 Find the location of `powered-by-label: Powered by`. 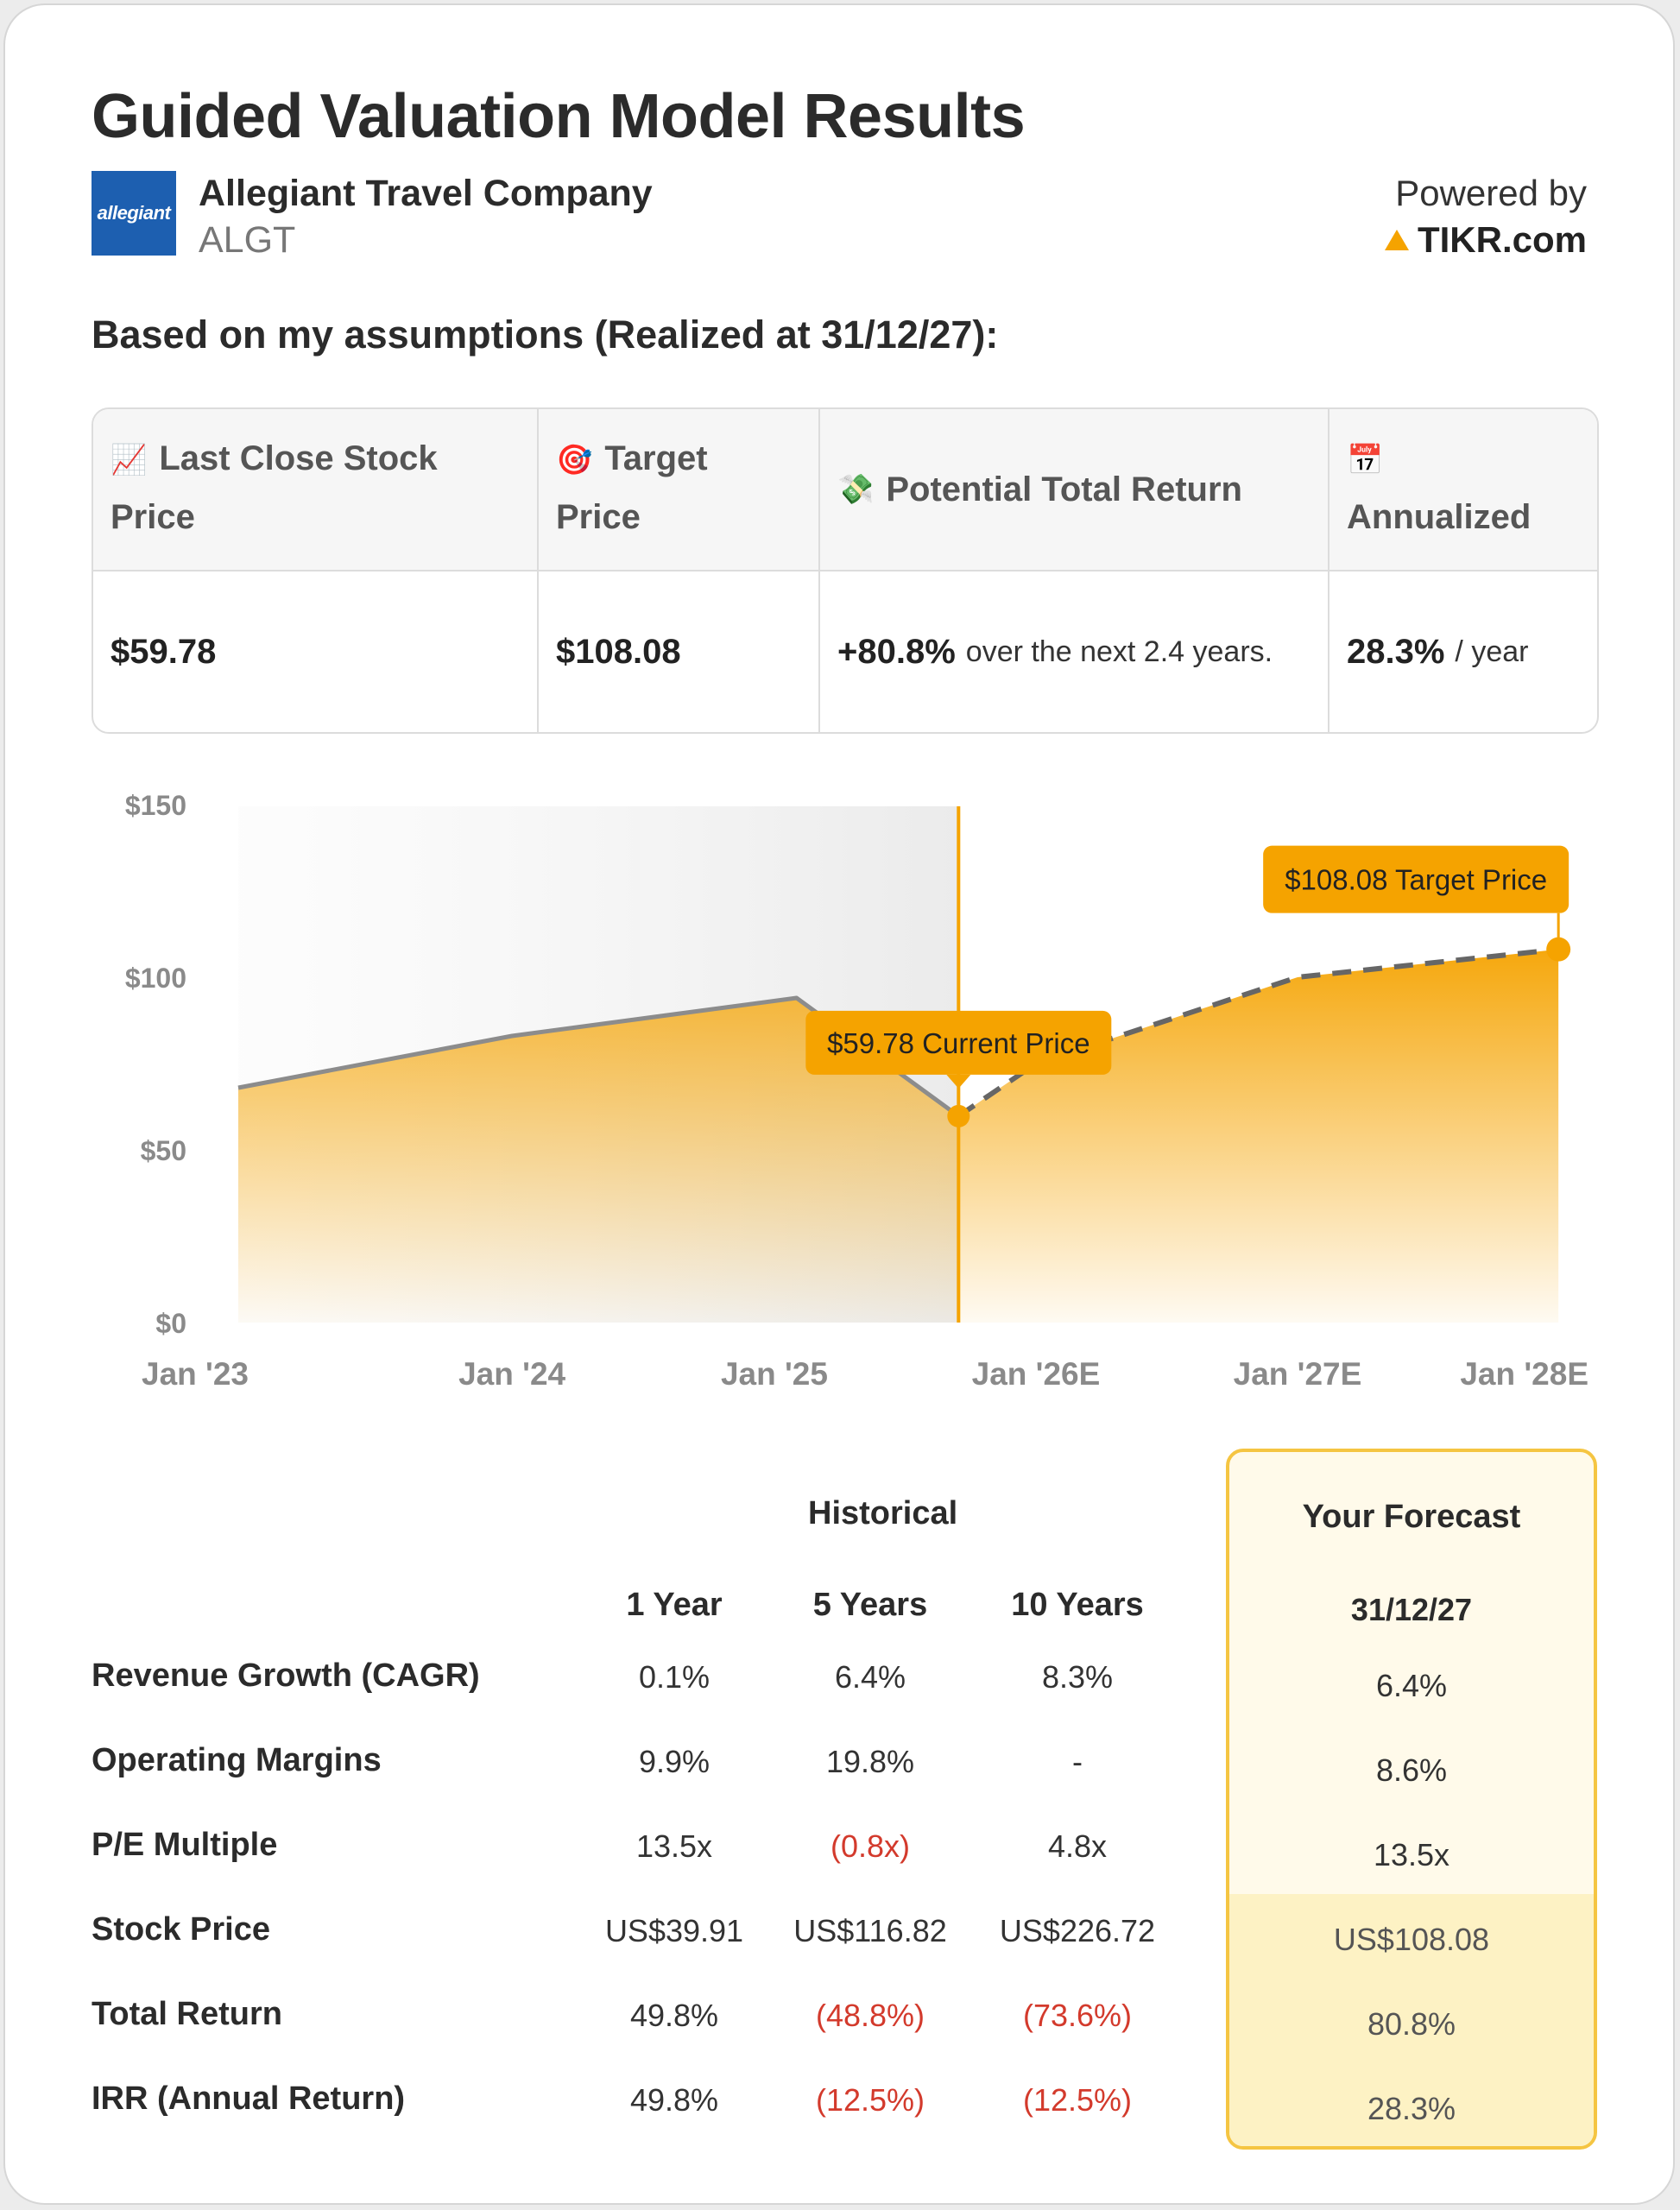

powered-by-label: Powered by is located at coordinates (1491, 193).